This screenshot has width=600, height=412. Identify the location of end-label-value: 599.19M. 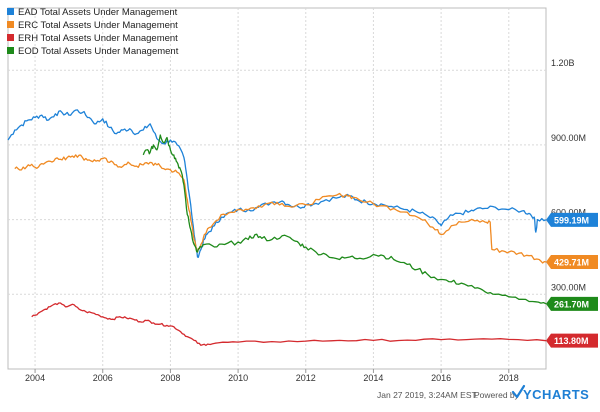
(571, 220).